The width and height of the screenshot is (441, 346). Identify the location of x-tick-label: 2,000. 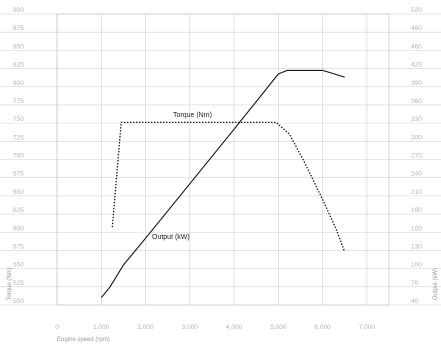
(145, 327).